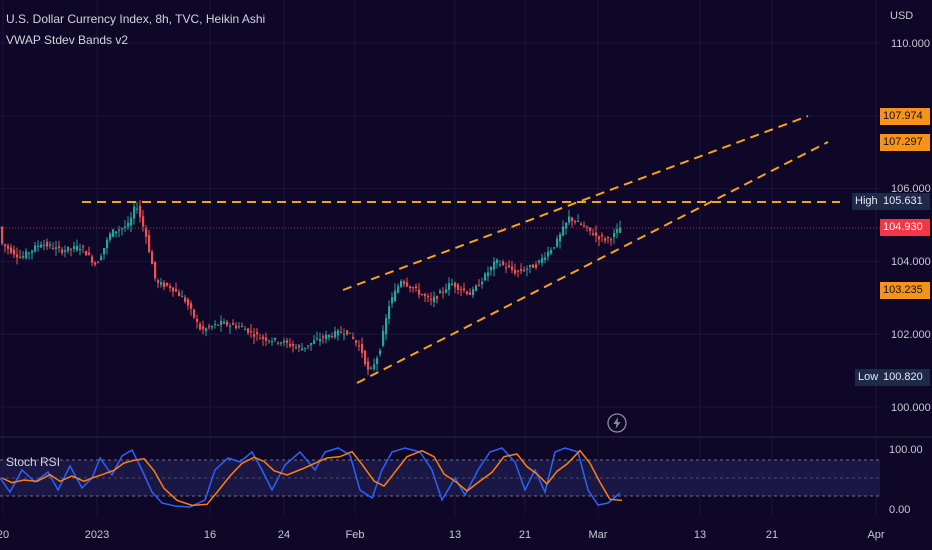 The image size is (932, 550). What do you see at coordinates (525, 535) in the screenshot?
I see `time-tick-label: 21` at bounding box center [525, 535].